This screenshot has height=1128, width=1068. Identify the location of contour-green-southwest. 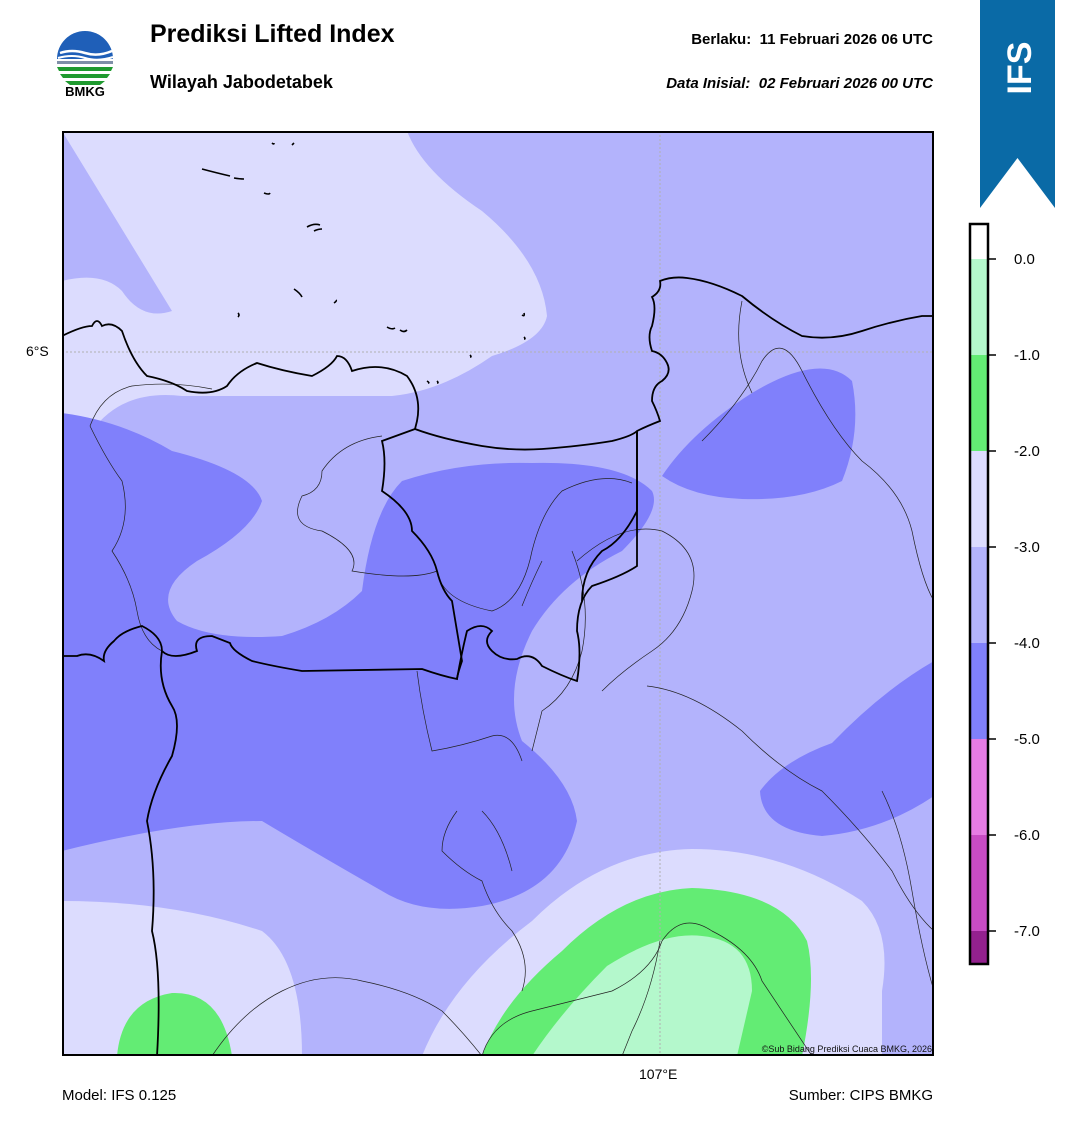
(174, 1024).